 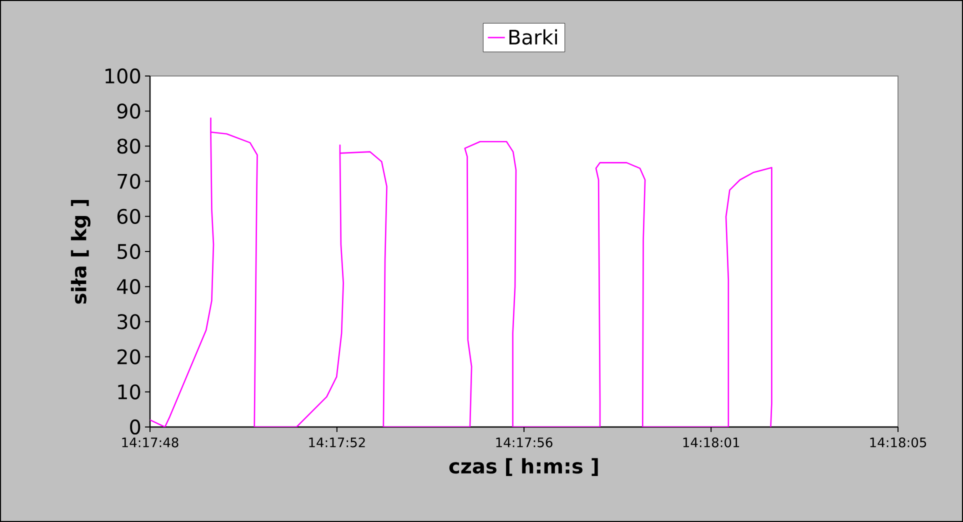 I want to click on y-tick-label: 60, so click(x=128, y=216).